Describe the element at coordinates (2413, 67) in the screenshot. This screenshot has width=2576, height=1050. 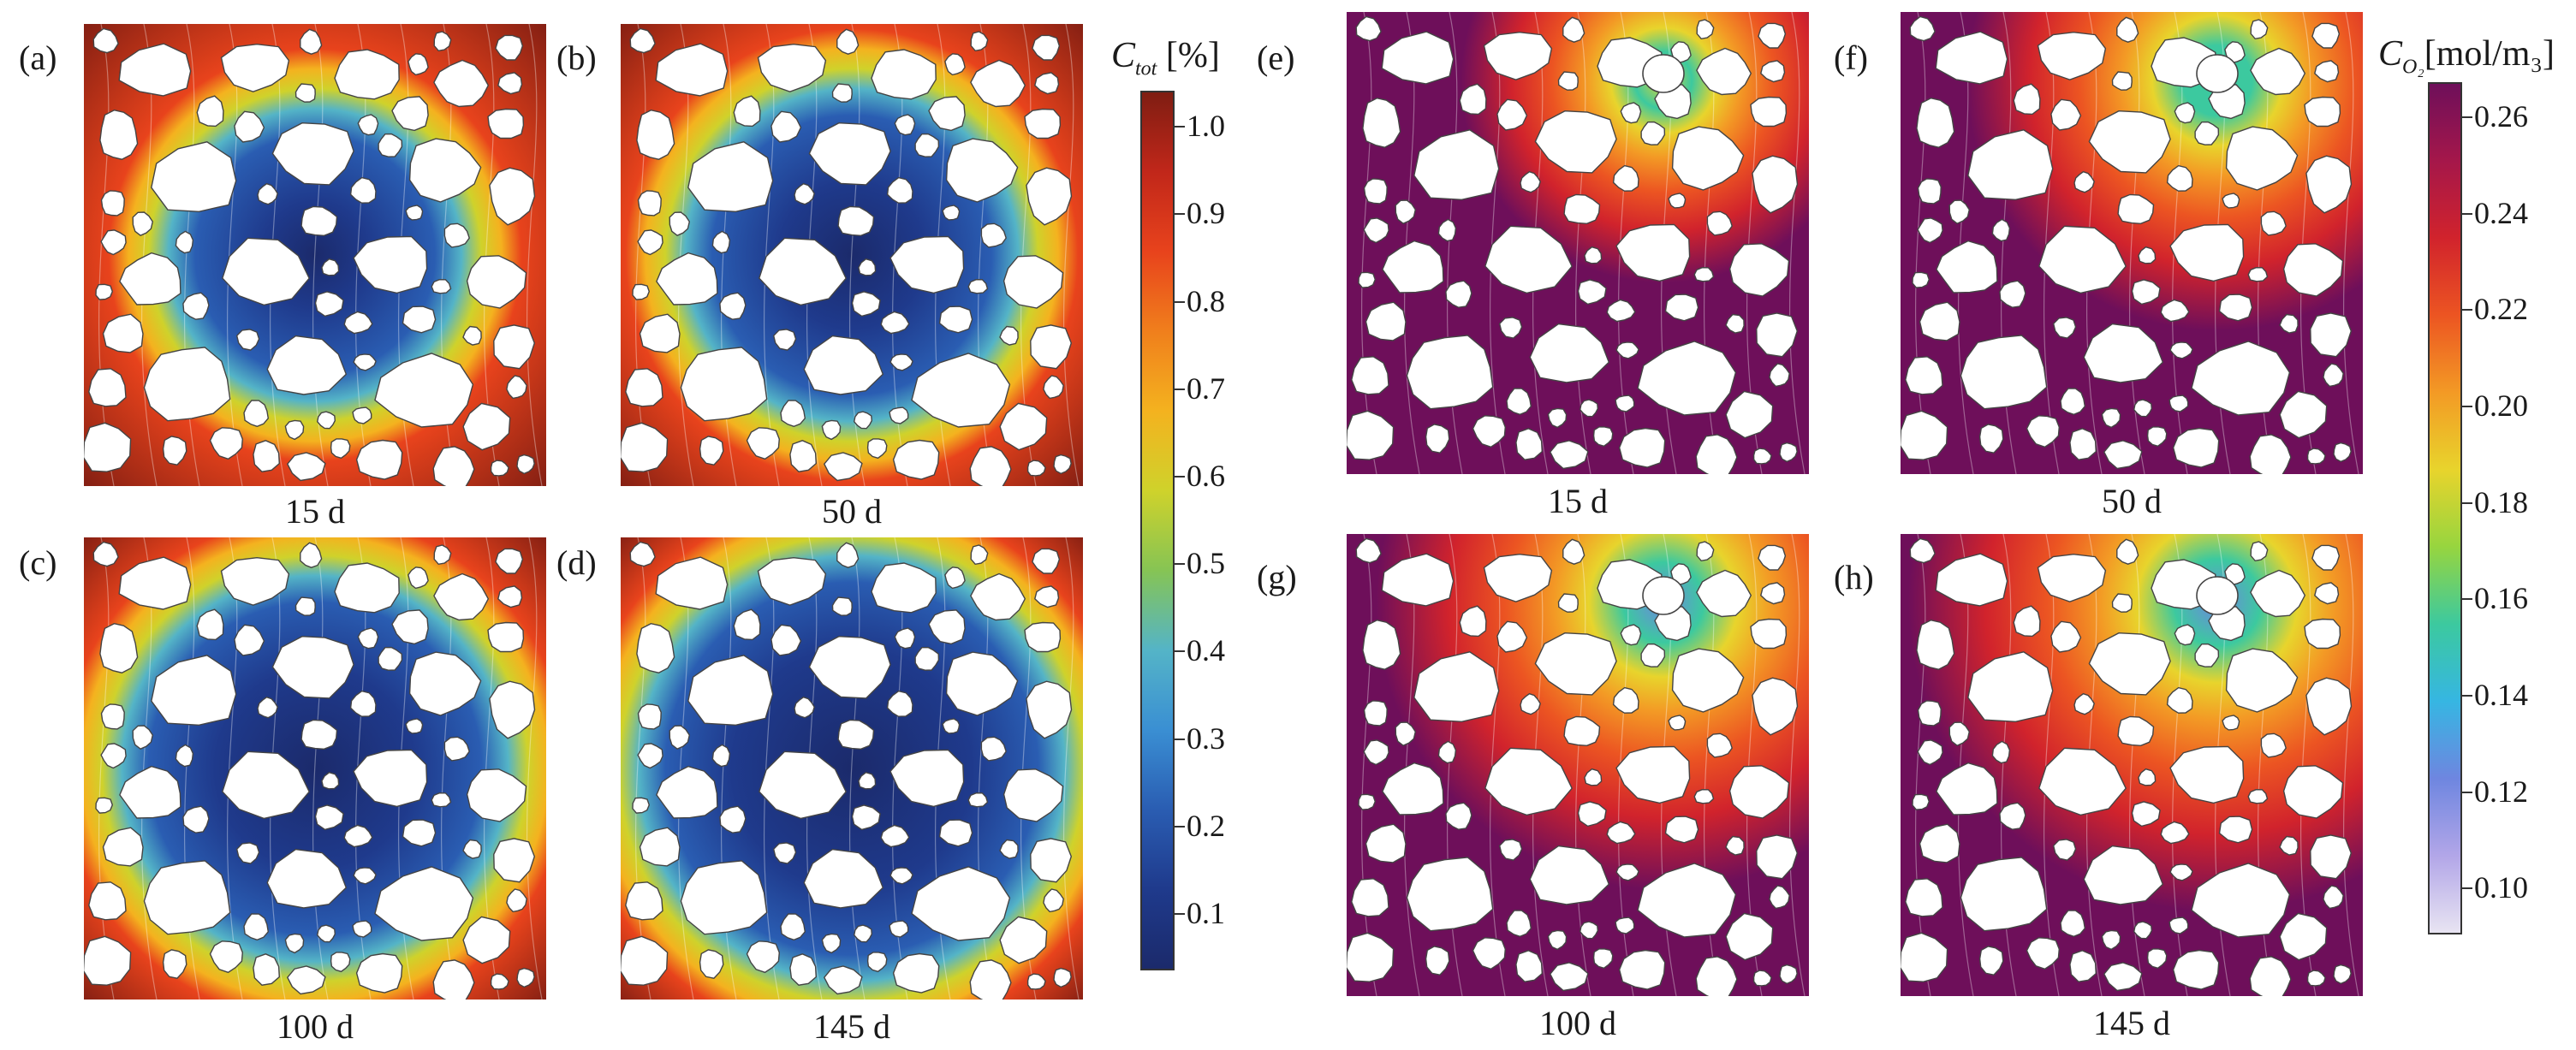
I see `co2-subscript: O₂` at that location.